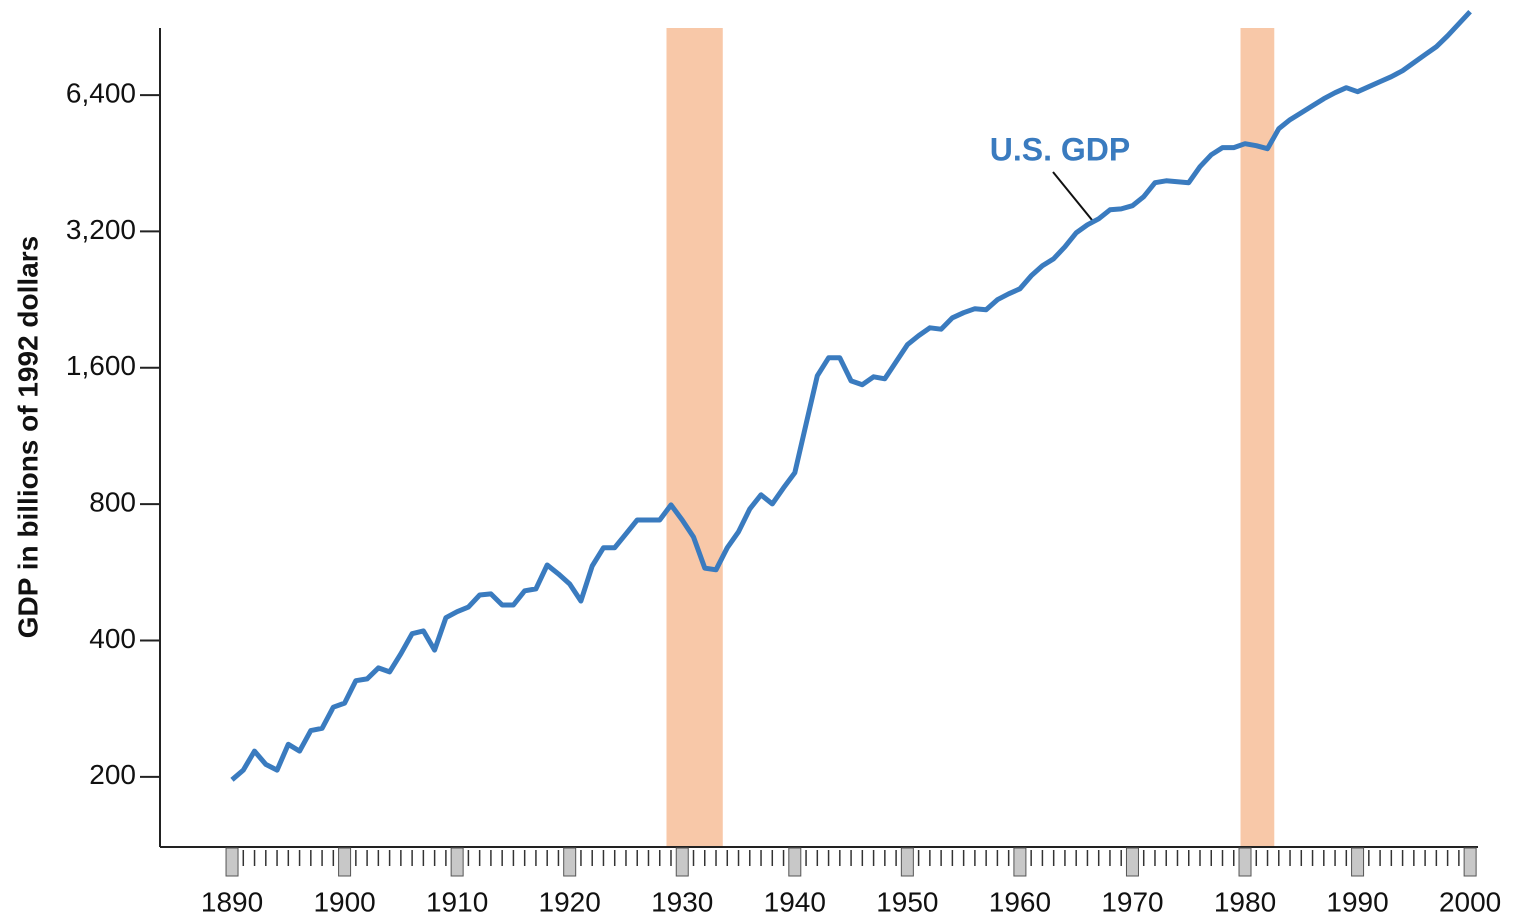 The width and height of the screenshot is (1514, 922). What do you see at coordinates (682, 901) in the screenshot?
I see `x-tick-label: 1930` at bounding box center [682, 901].